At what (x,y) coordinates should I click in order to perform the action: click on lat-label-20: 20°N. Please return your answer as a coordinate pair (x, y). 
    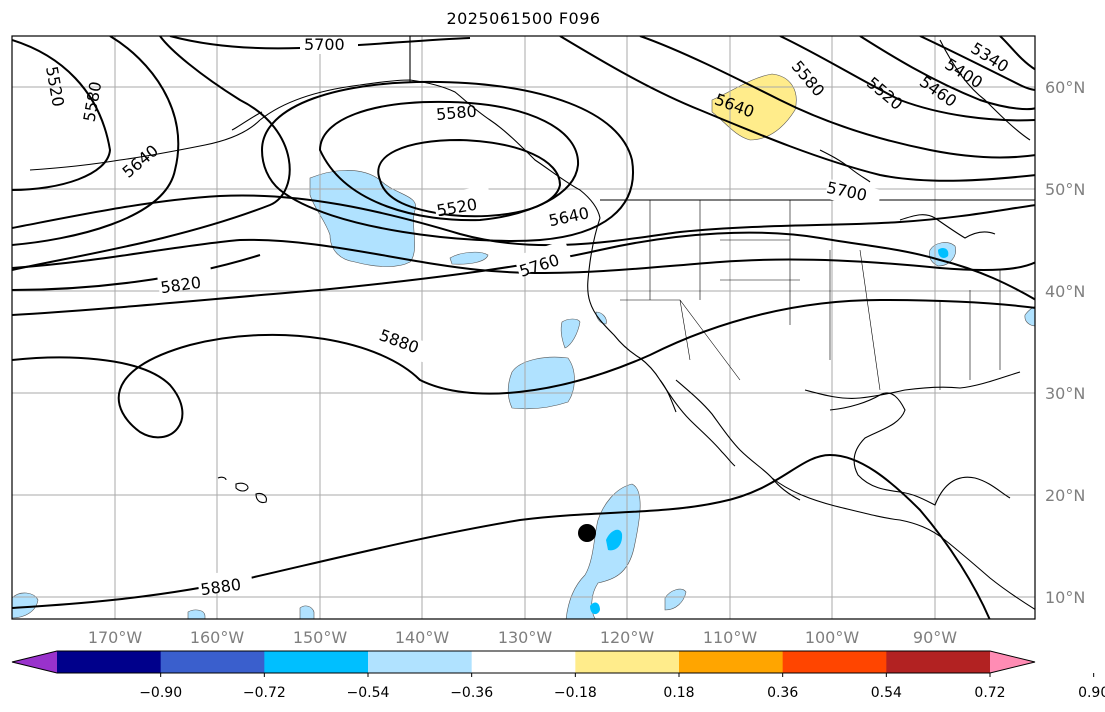
    Looking at the image, I should click on (1065, 495).